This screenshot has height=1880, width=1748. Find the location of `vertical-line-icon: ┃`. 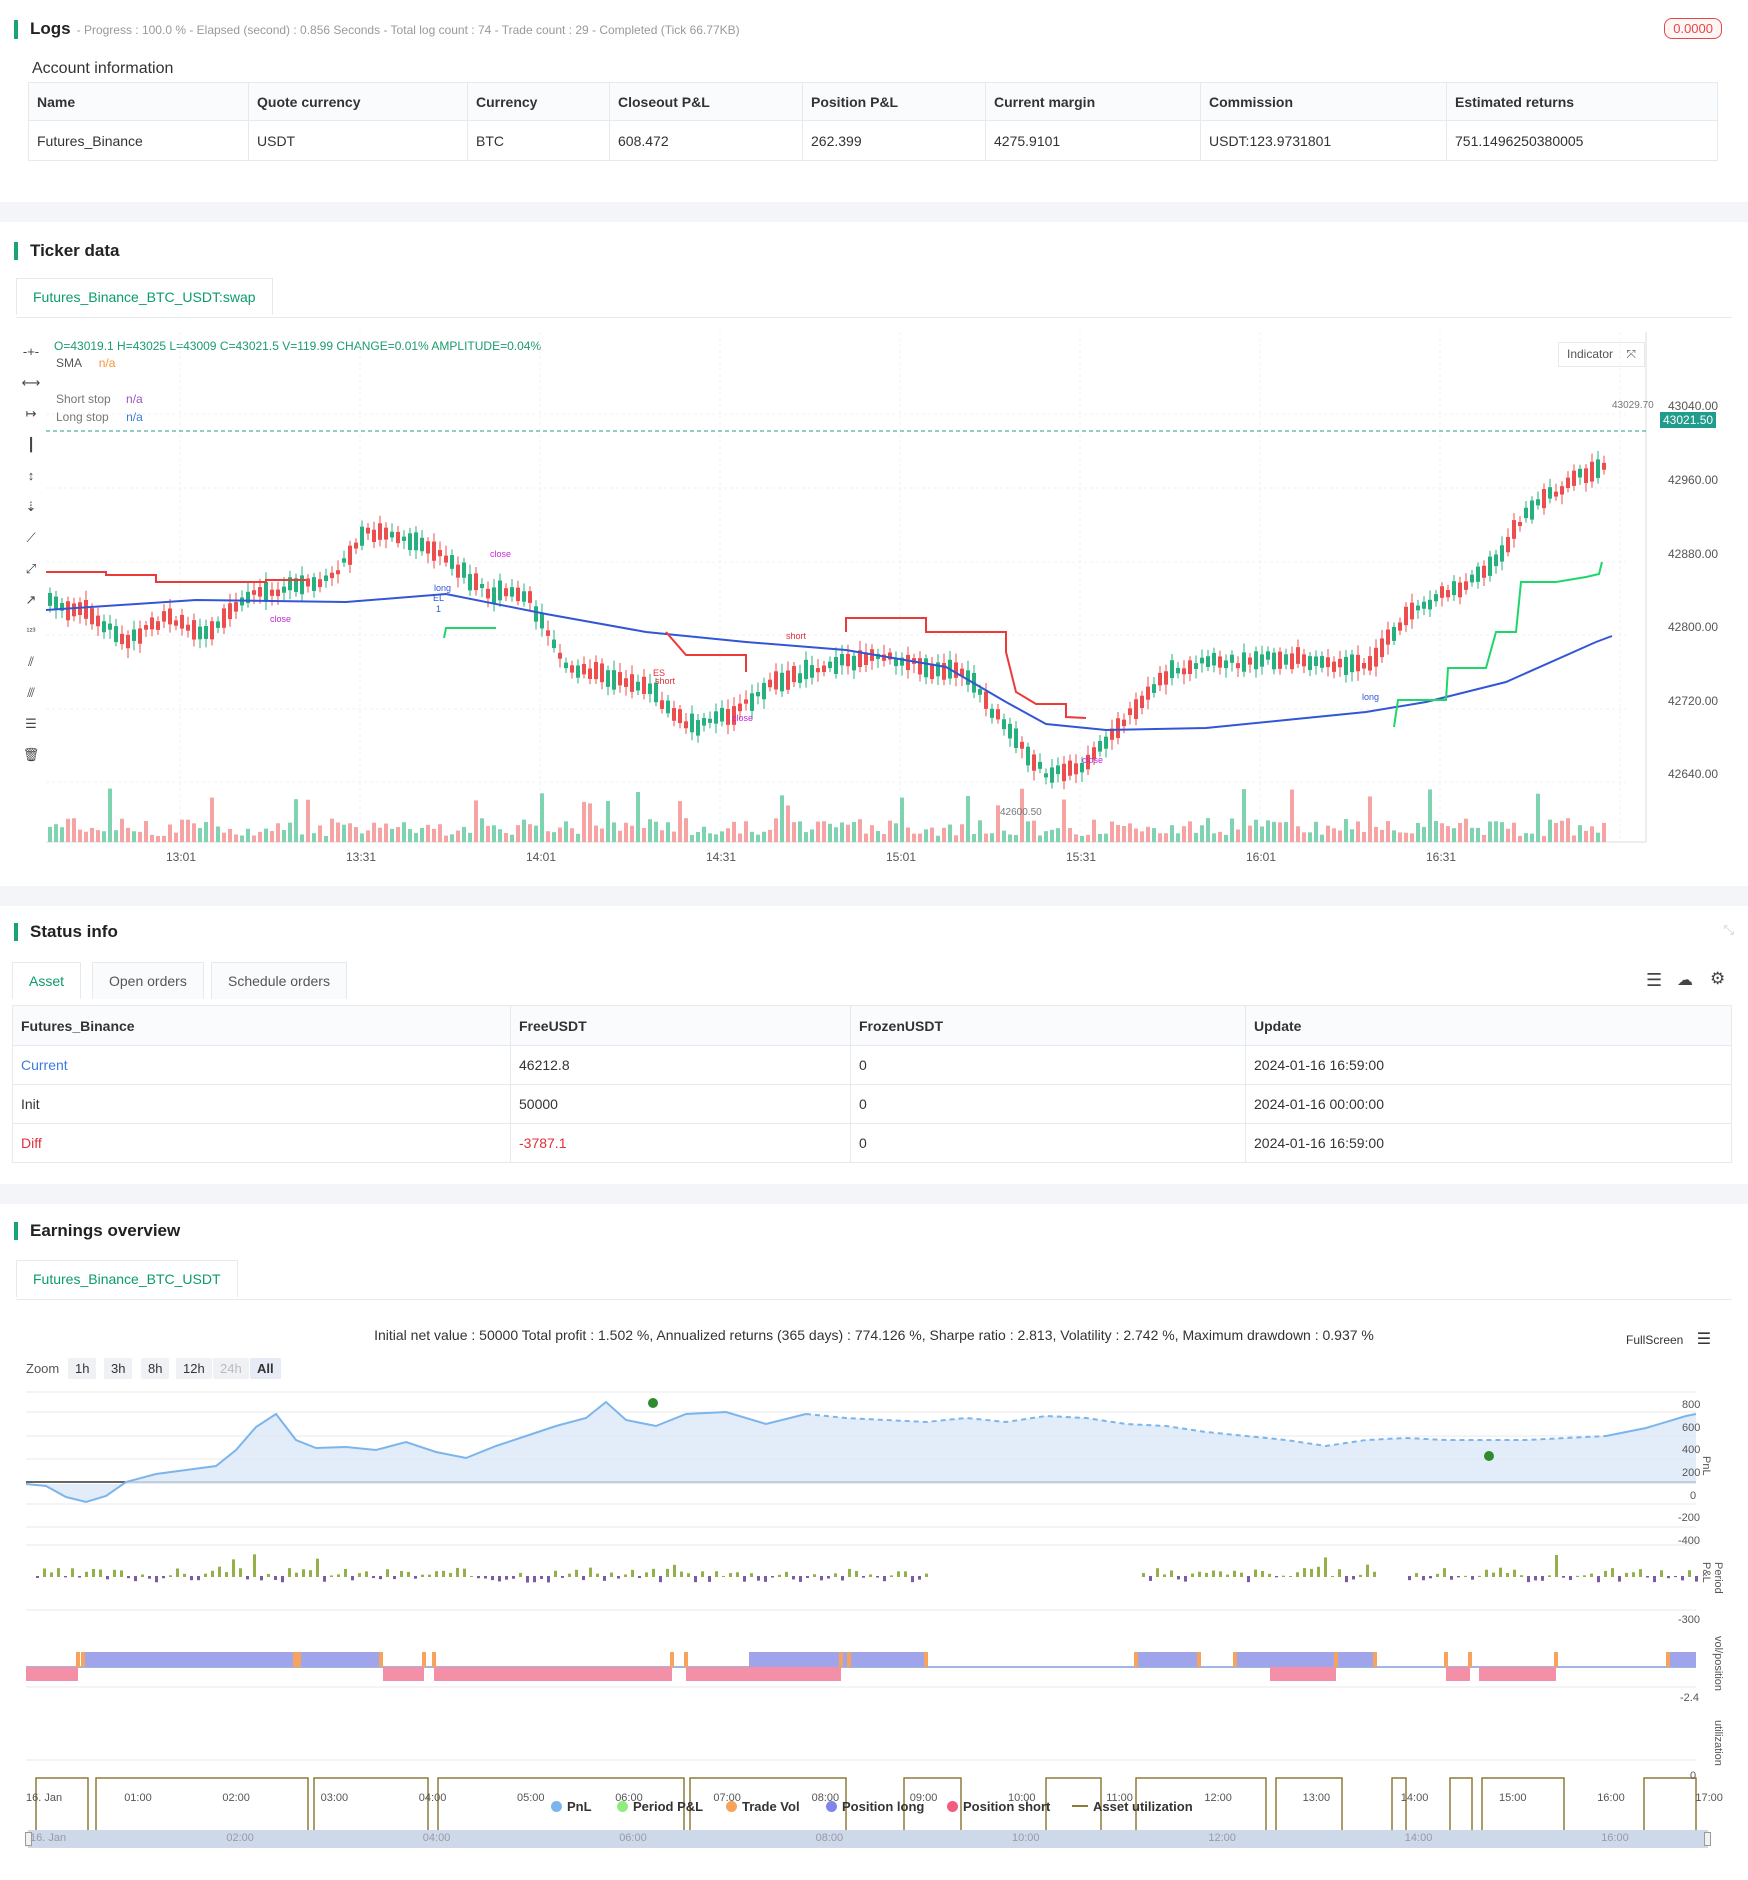

vertical-line-icon: ┃ is located at coordinates (31, 444).